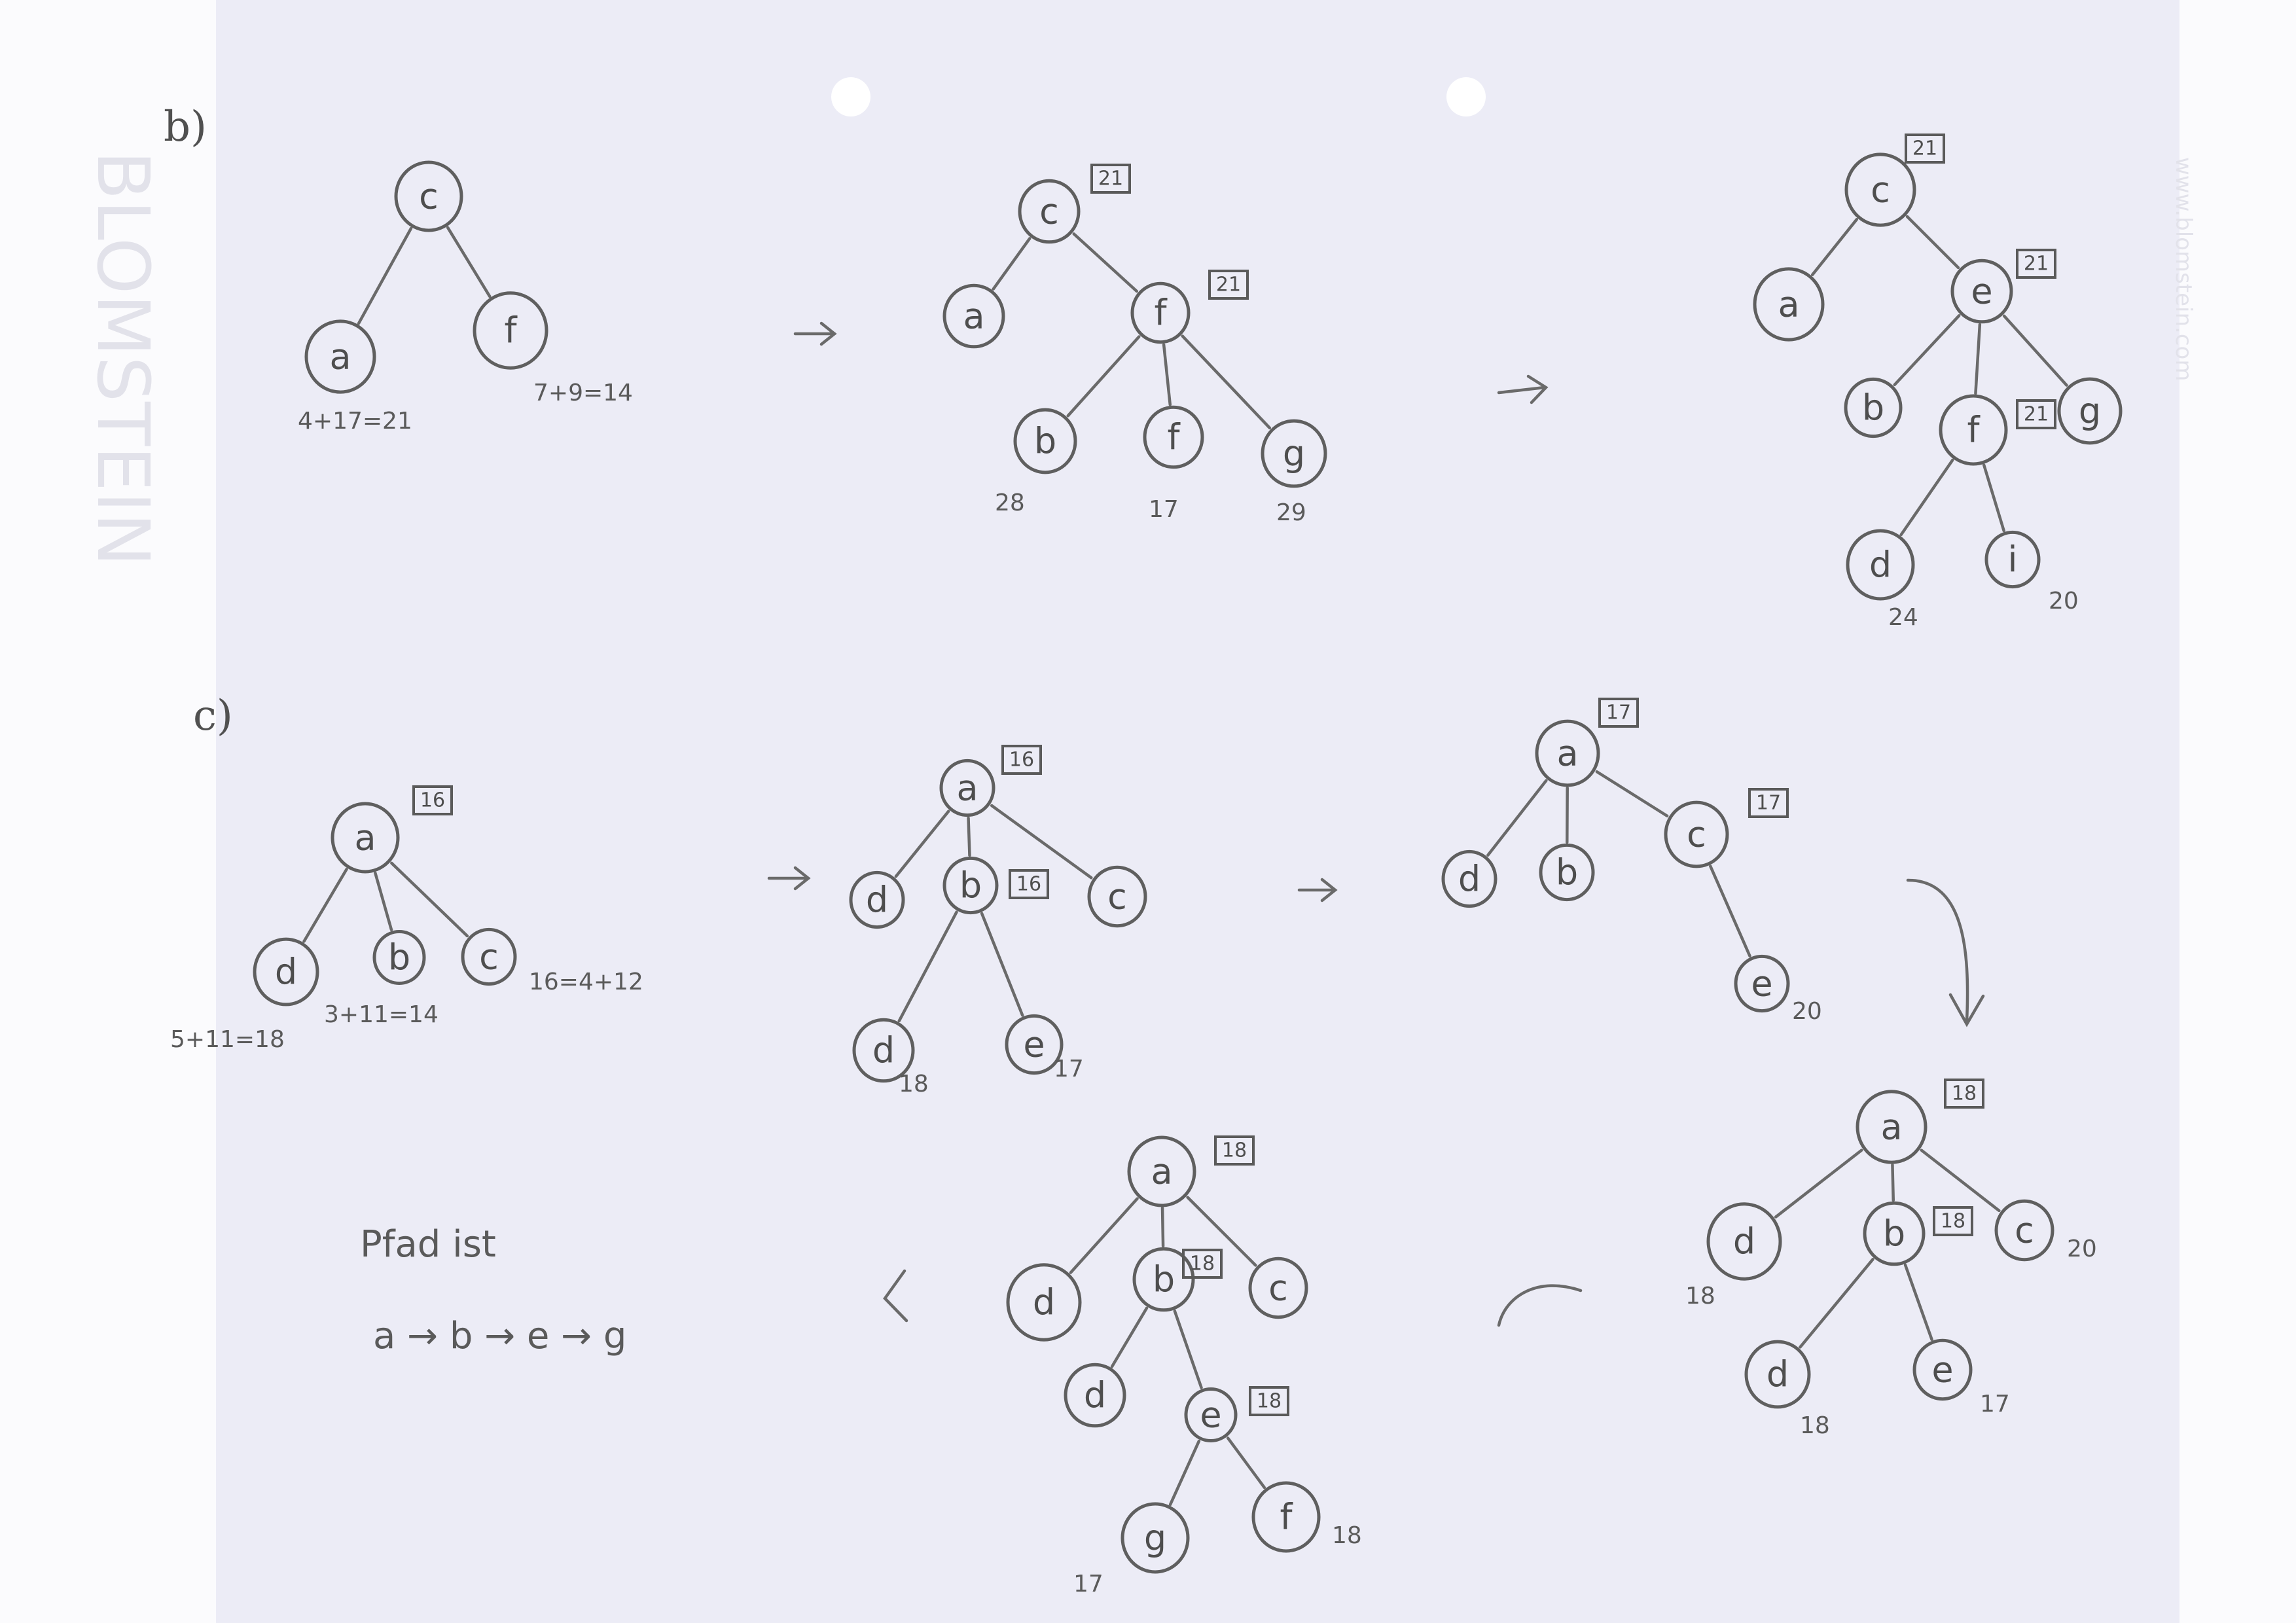 This screenshot has width=2296, height=1623. Describe the element at coordinates (469, 262) in the screenshot. I see `edge-c-f` at that location.